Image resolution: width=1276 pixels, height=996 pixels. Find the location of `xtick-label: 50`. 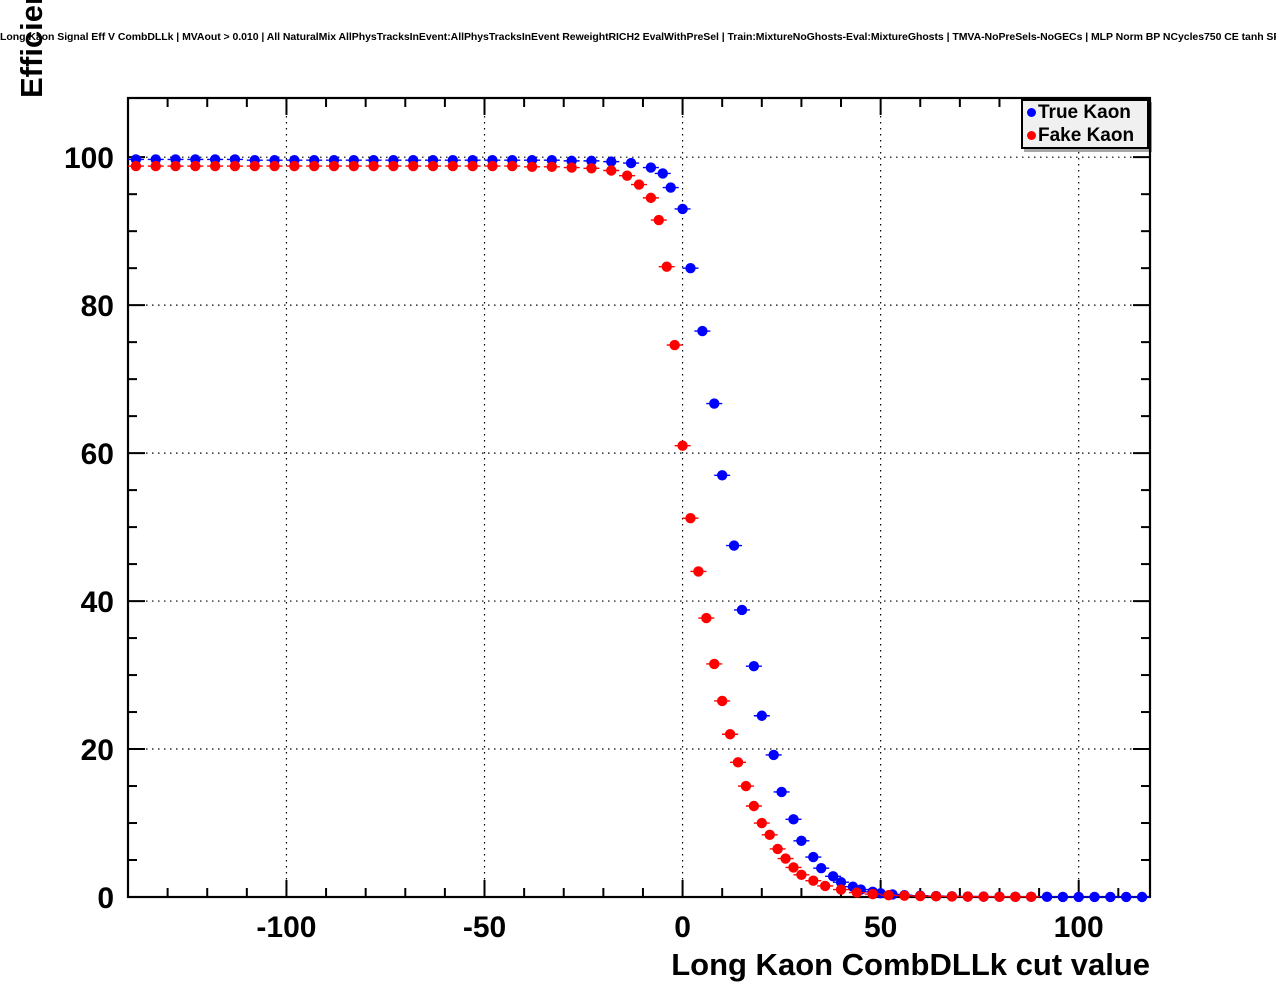

xtick-label: 50 is located at coordinates (880, 927).